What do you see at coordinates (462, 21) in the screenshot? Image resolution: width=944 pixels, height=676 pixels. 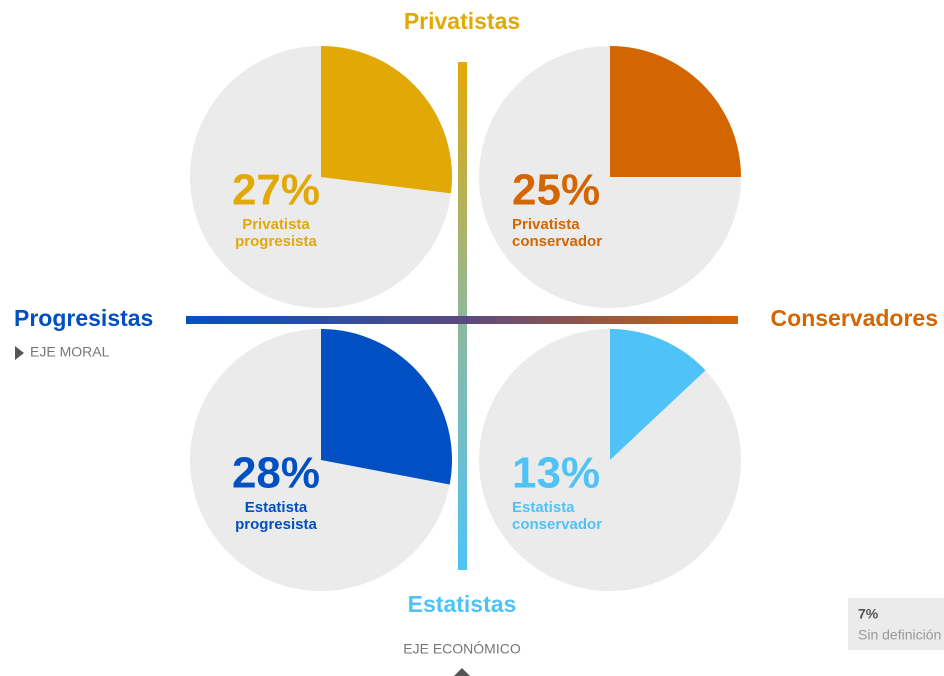 I see `axis-top-label: Privatistas` at bounding box center [462, 21].